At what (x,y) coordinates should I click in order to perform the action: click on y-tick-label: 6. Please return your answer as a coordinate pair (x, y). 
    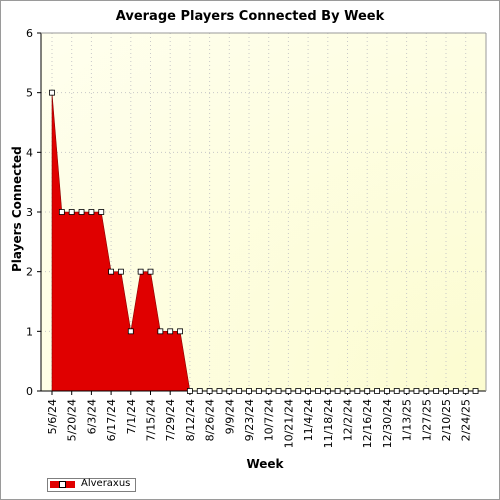
    Looking at the image, I should click on (29, 33).